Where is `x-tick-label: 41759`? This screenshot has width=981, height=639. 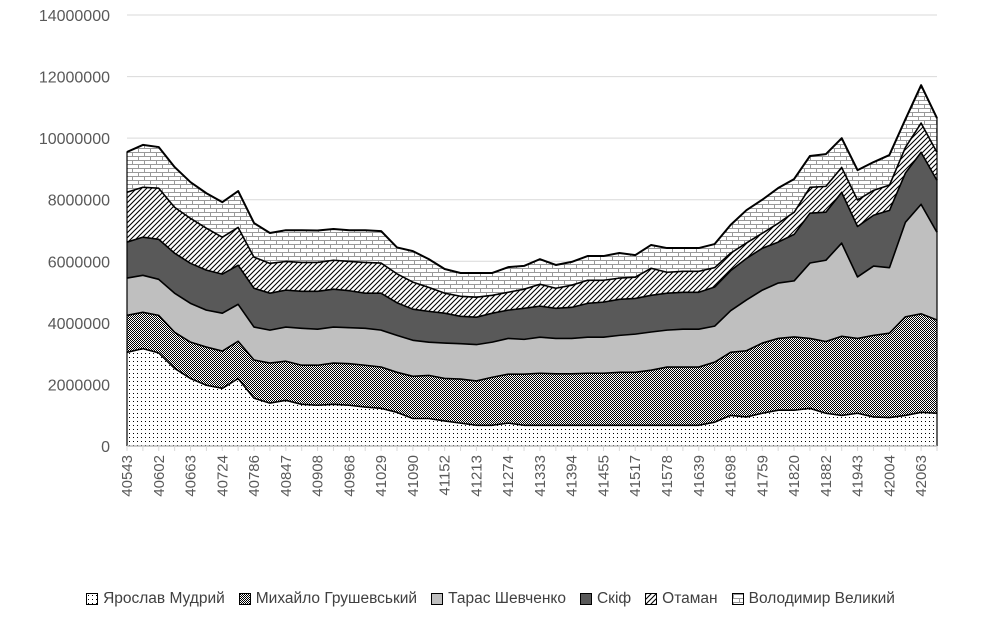 x-tick-label: 41759 is located at coordinates (762, 476).